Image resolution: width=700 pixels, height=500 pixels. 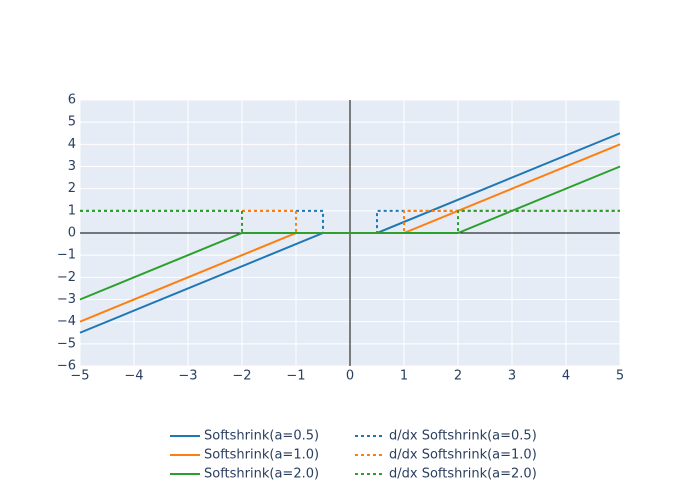 What do you see at coordinates (463, 474) in the screenshot?
I see `legend-label: d/dx Softshrink(a=2.0)` at bounding box center [463, 474].